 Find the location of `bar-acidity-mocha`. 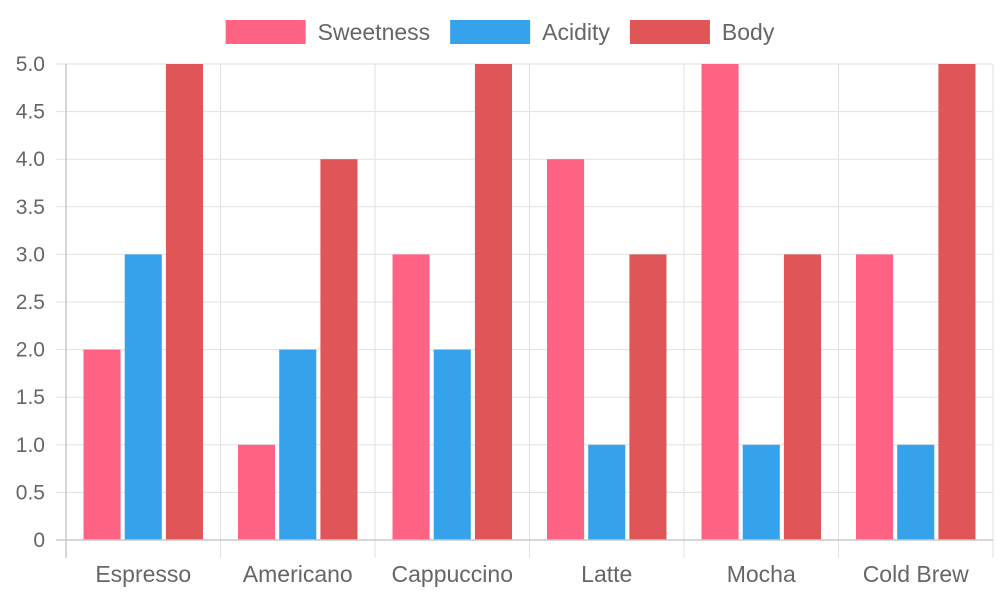

bar-acidity-mocha is located at coordinates (761, 492).